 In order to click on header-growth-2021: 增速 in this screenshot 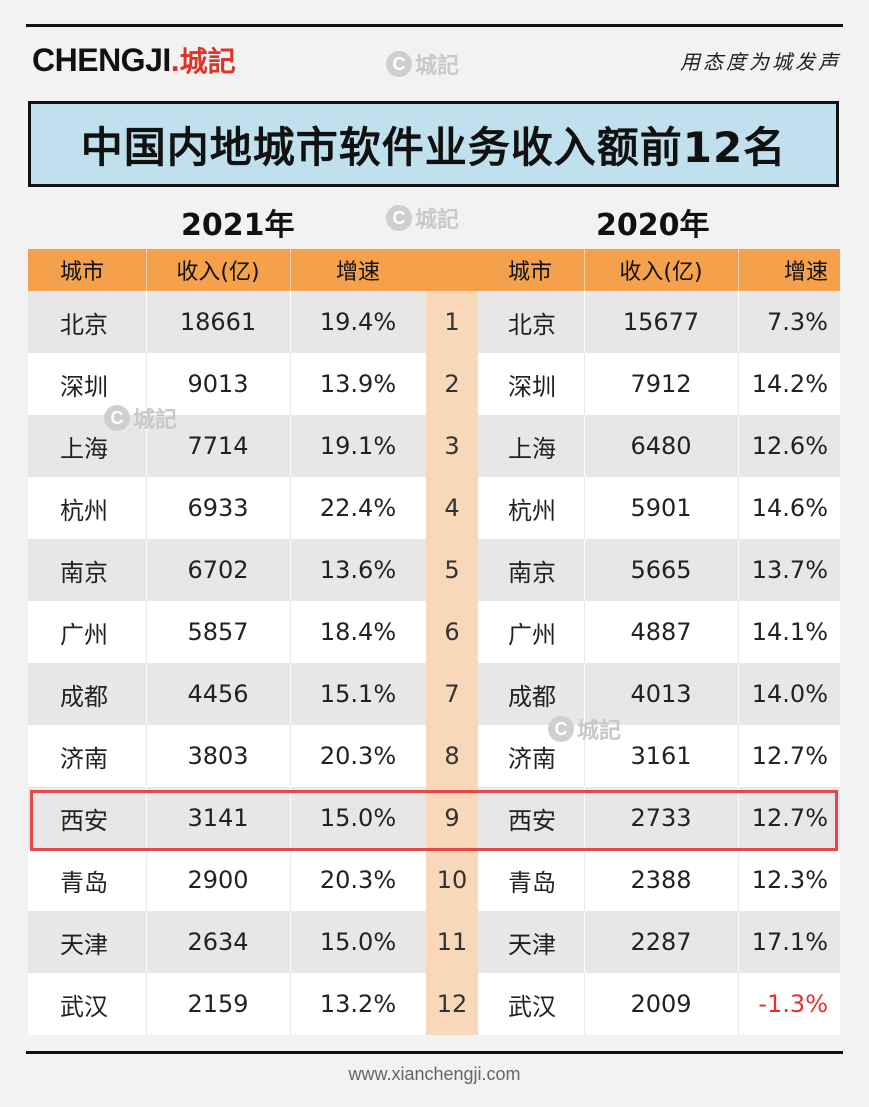, I will do `click(357, 272)`.